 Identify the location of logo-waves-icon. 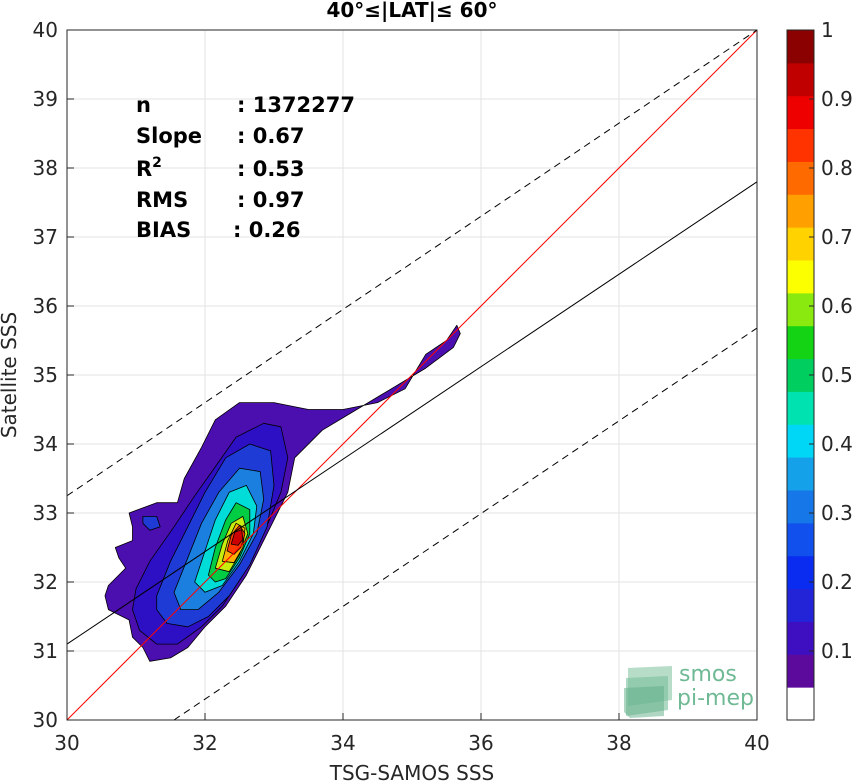
(648, 692).